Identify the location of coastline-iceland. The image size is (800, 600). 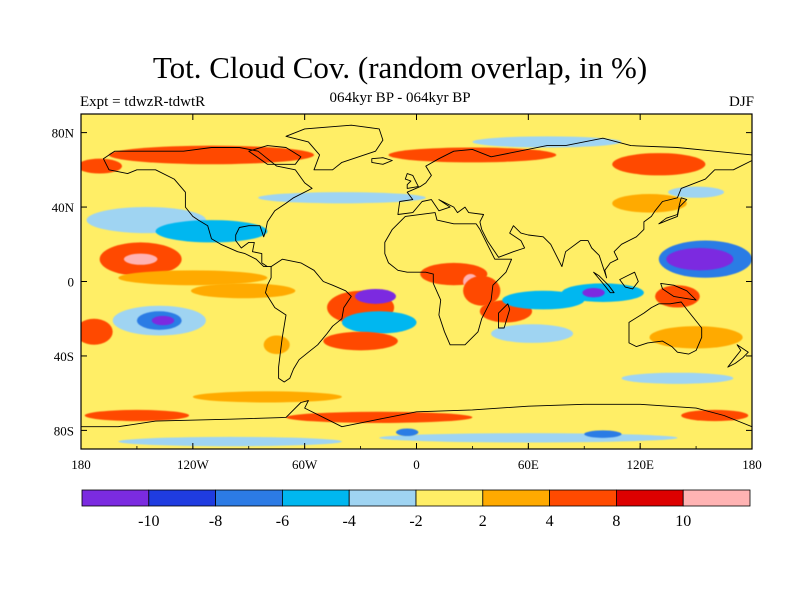
(382, 161).